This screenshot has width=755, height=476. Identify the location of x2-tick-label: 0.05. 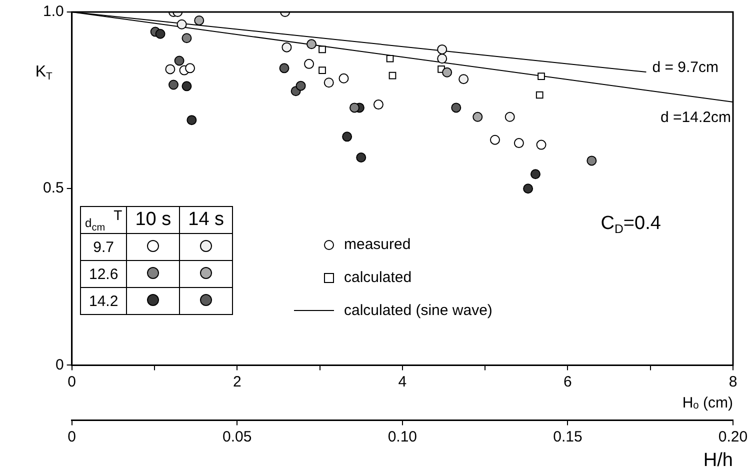
(237, 437).